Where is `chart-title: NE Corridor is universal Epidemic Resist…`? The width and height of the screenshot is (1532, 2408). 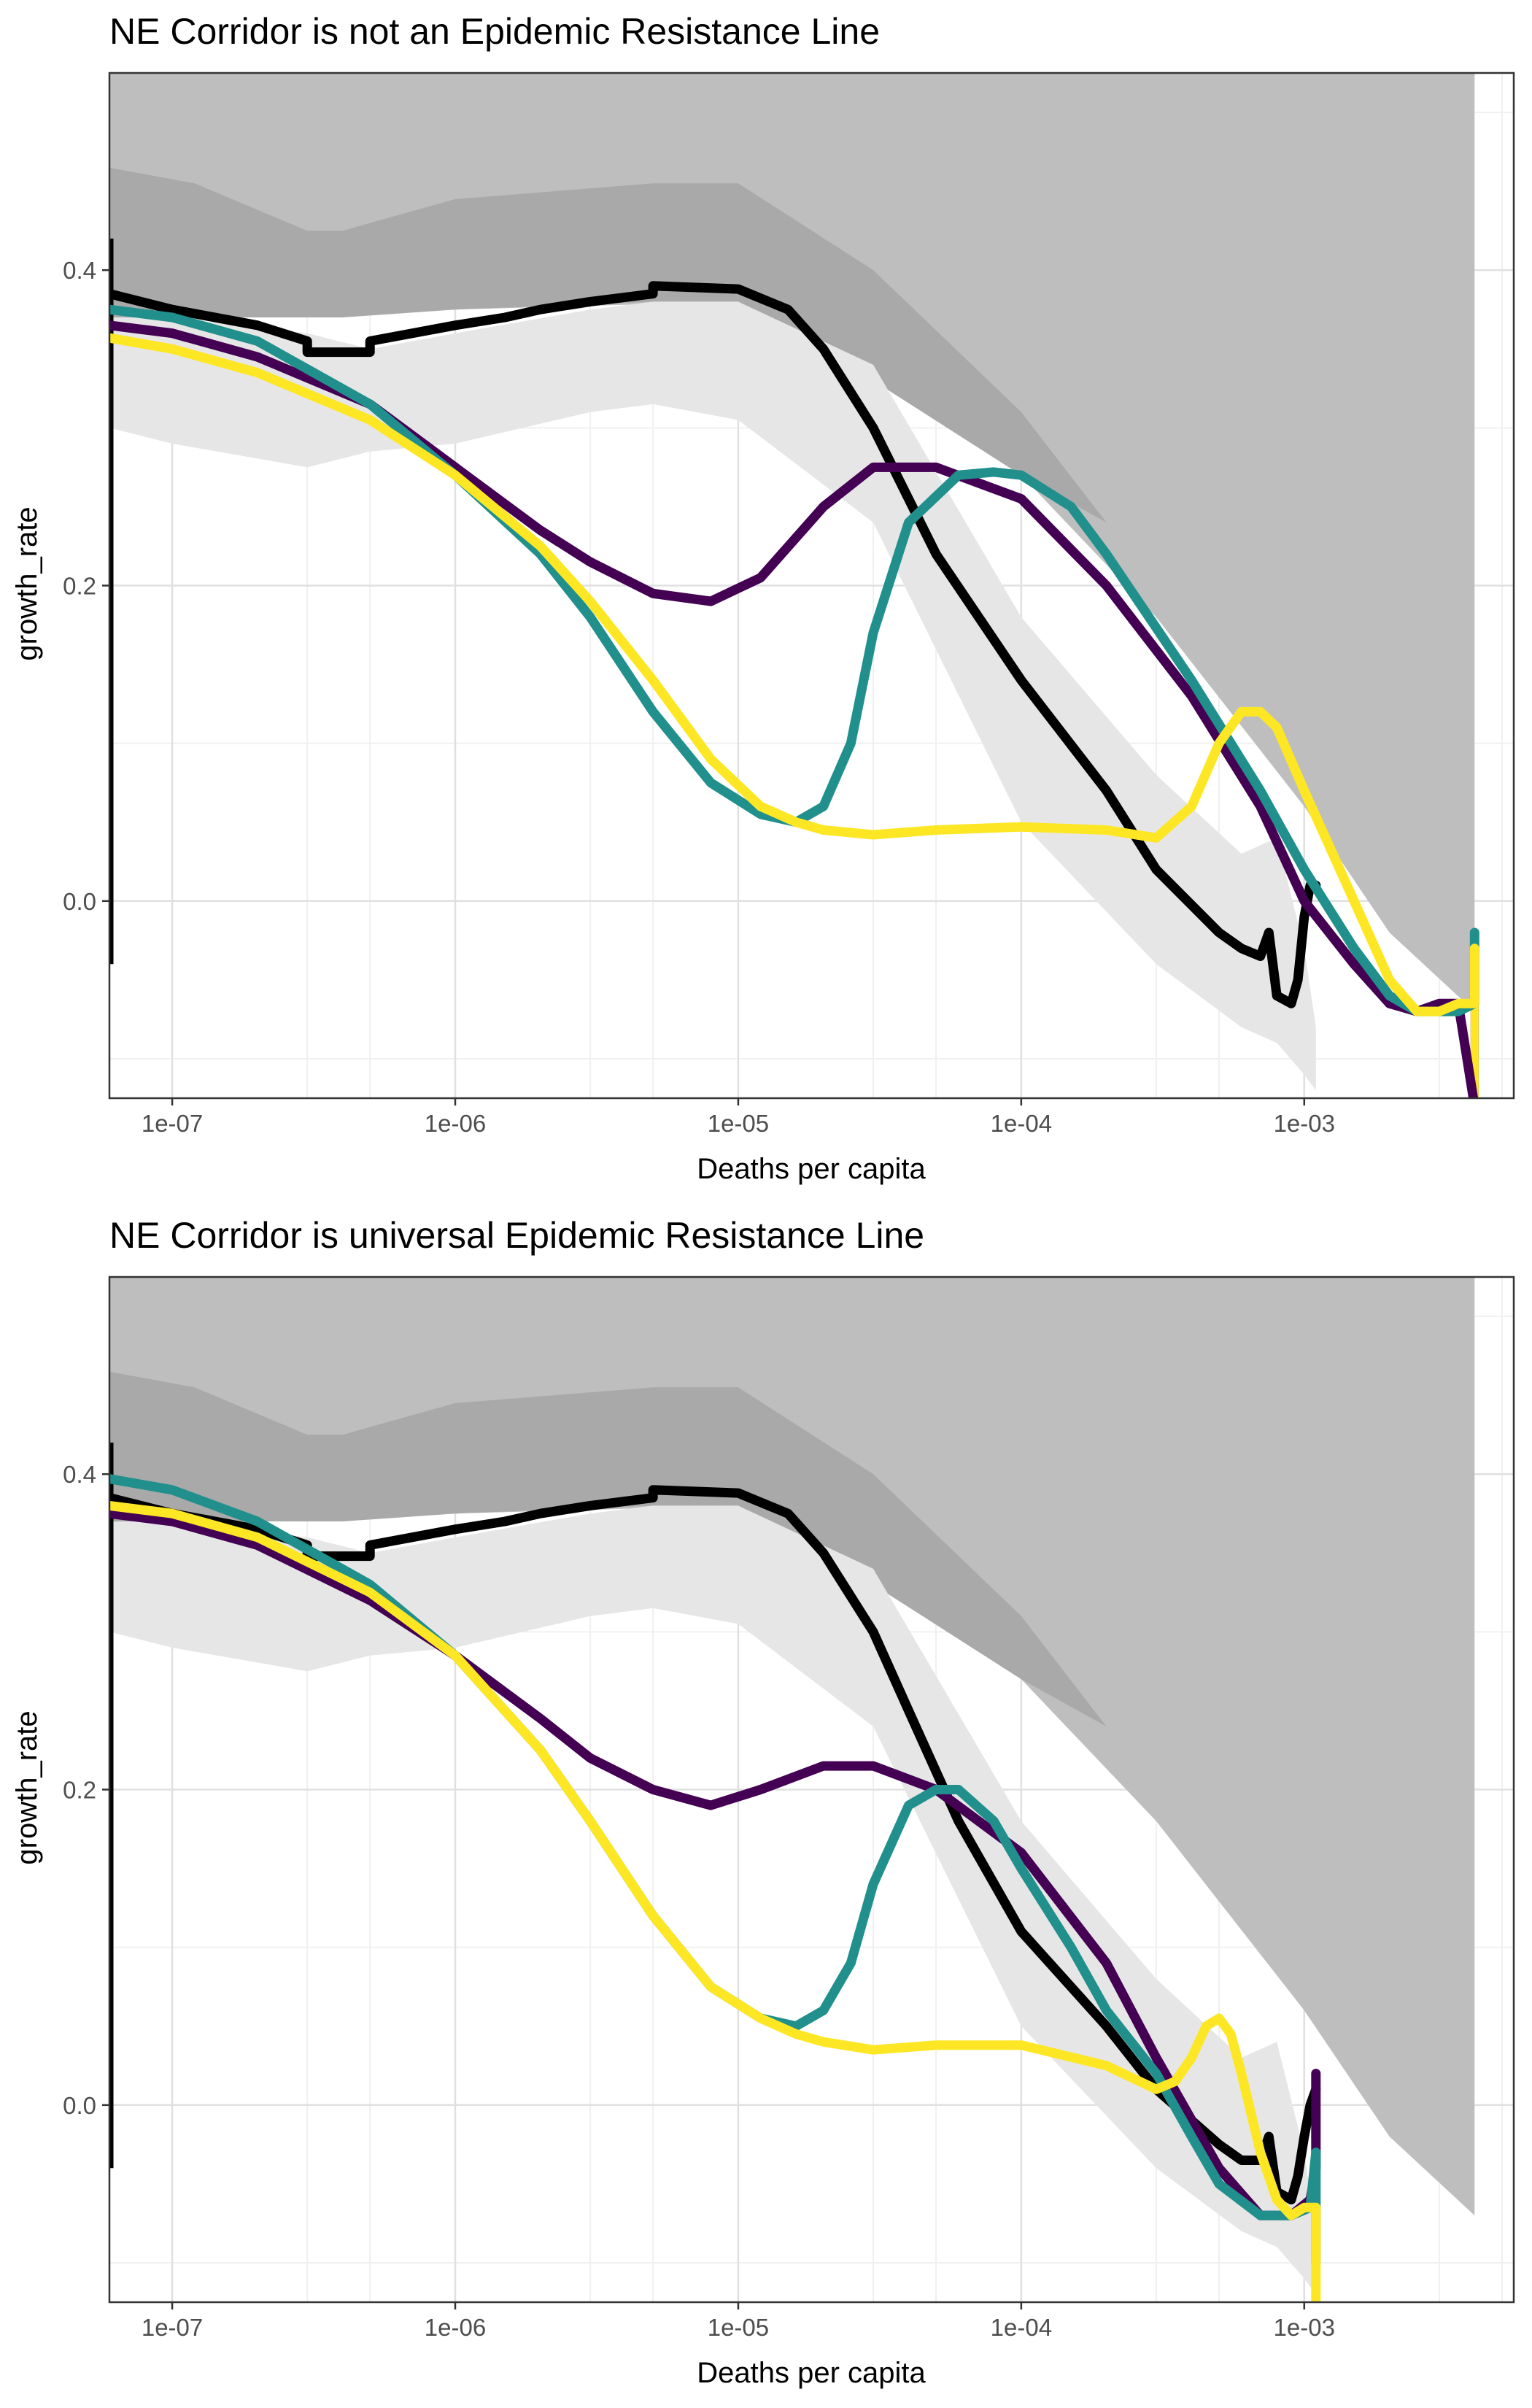
chart-title: NE Corridor is universal Epidemic Resist… is located at coordinates (517, 1235).